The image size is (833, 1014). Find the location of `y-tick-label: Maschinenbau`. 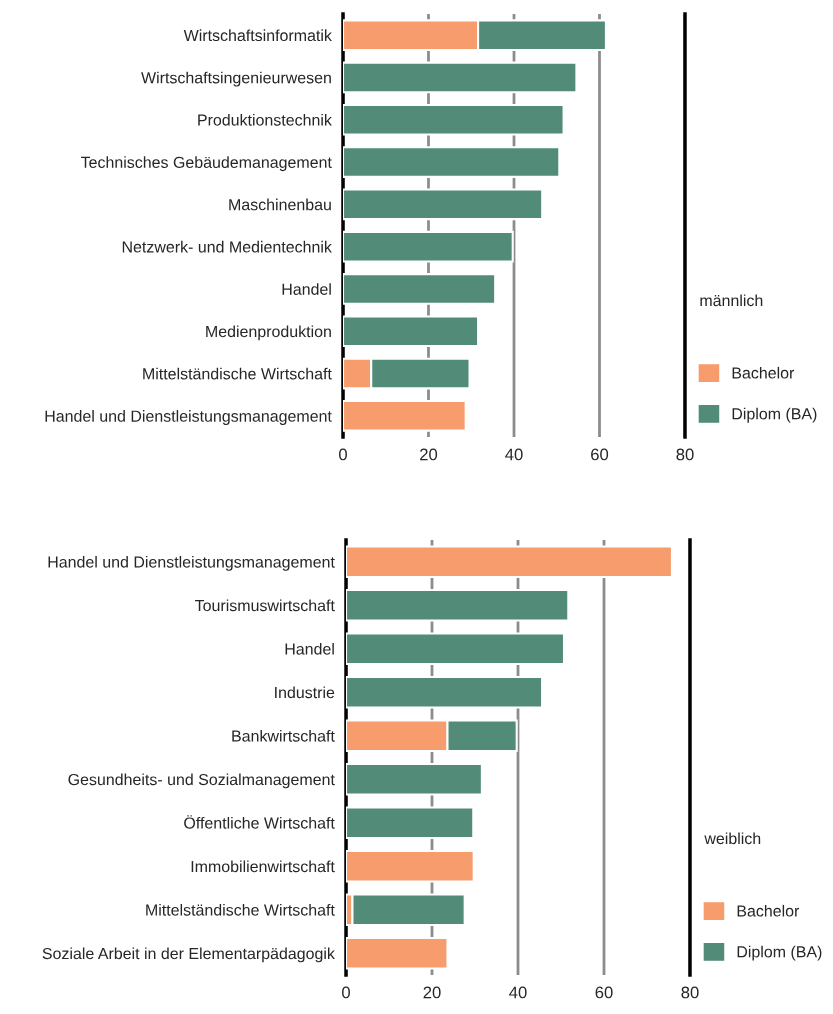

y-tick-label: Maschinenbau is located at coordinates (280, 204).